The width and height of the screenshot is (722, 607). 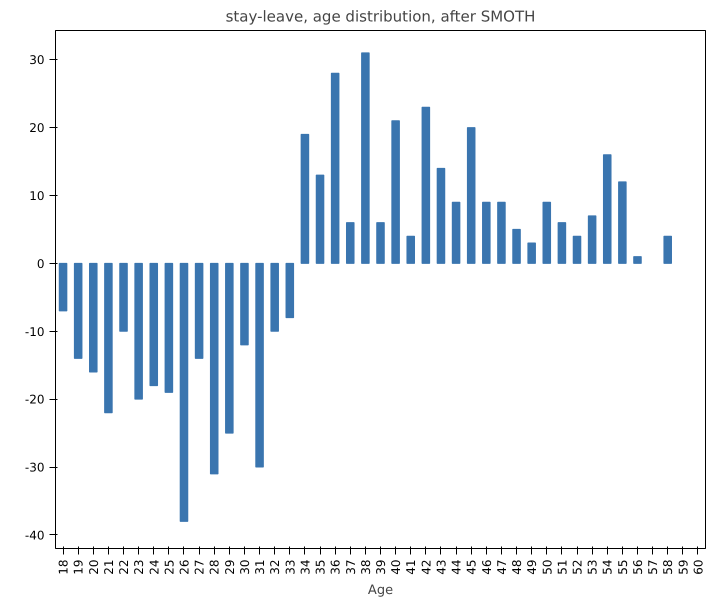 I want to click on x-tick-label: 31, so click(x=260, y=567).